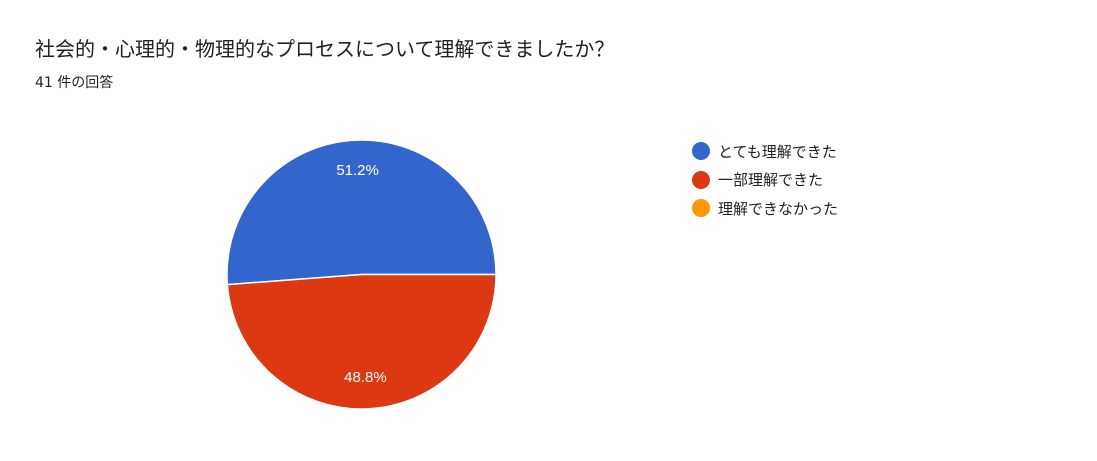  I want to click on legend-label: 理解できなかった, so click(778, 208).